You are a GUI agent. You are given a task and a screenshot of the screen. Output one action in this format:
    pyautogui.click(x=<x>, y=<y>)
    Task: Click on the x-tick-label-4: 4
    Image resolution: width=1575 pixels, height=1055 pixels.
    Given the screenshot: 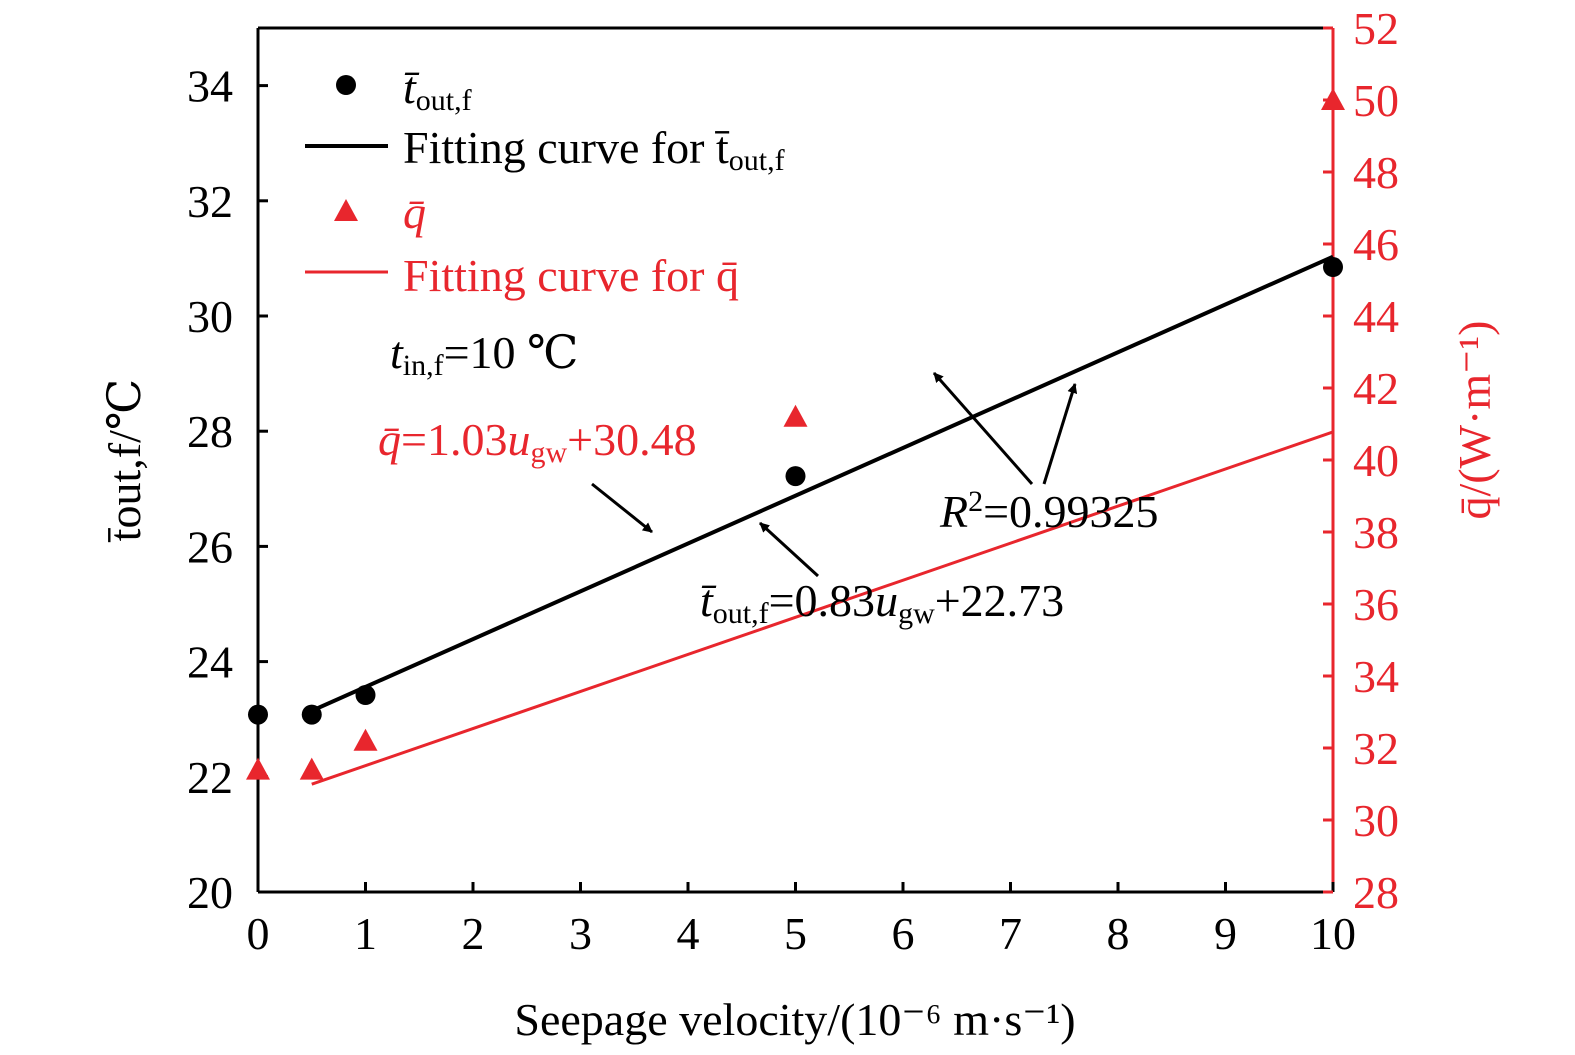 What is the action you would take?
    pyautogui.click(x=688, y=933)
    